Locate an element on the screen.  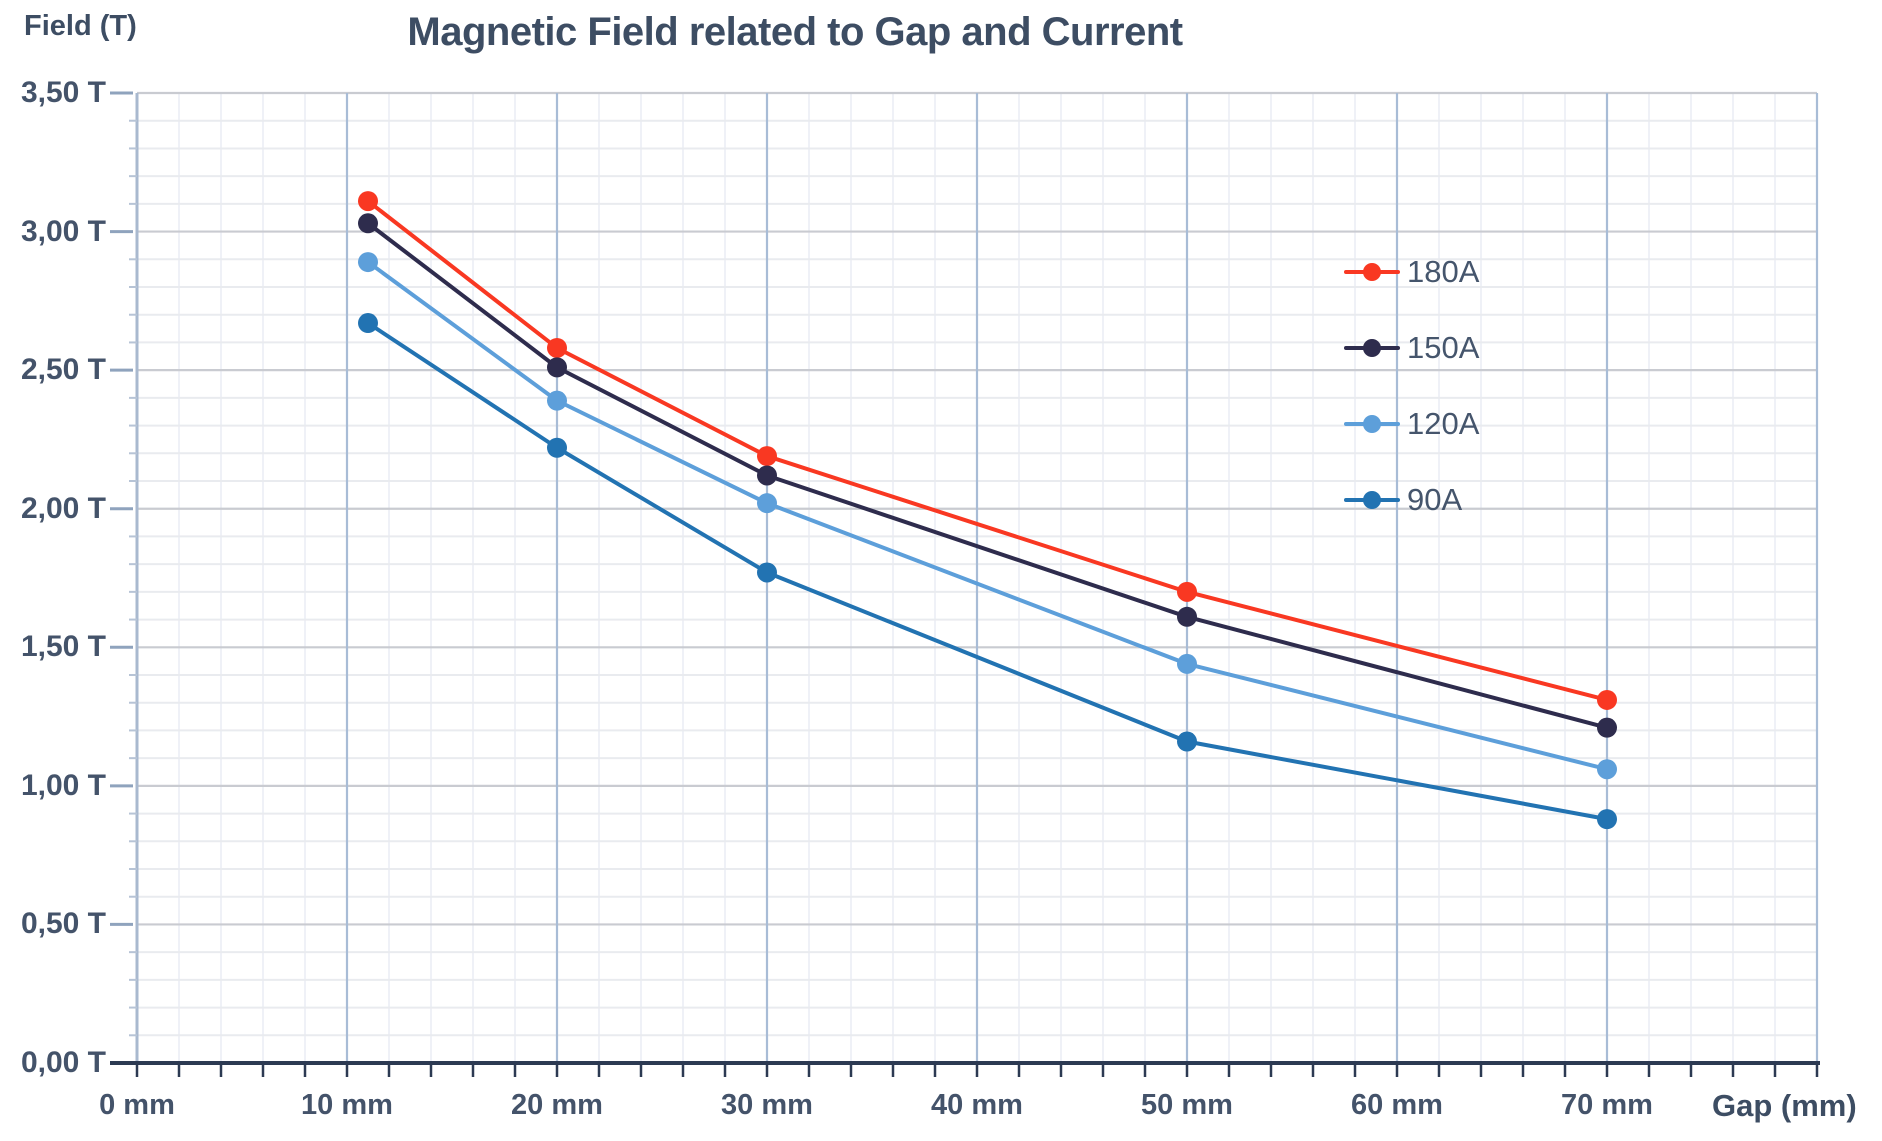
x-tick-label-40mm: 40 mm is located at coordinates (977, 1105).